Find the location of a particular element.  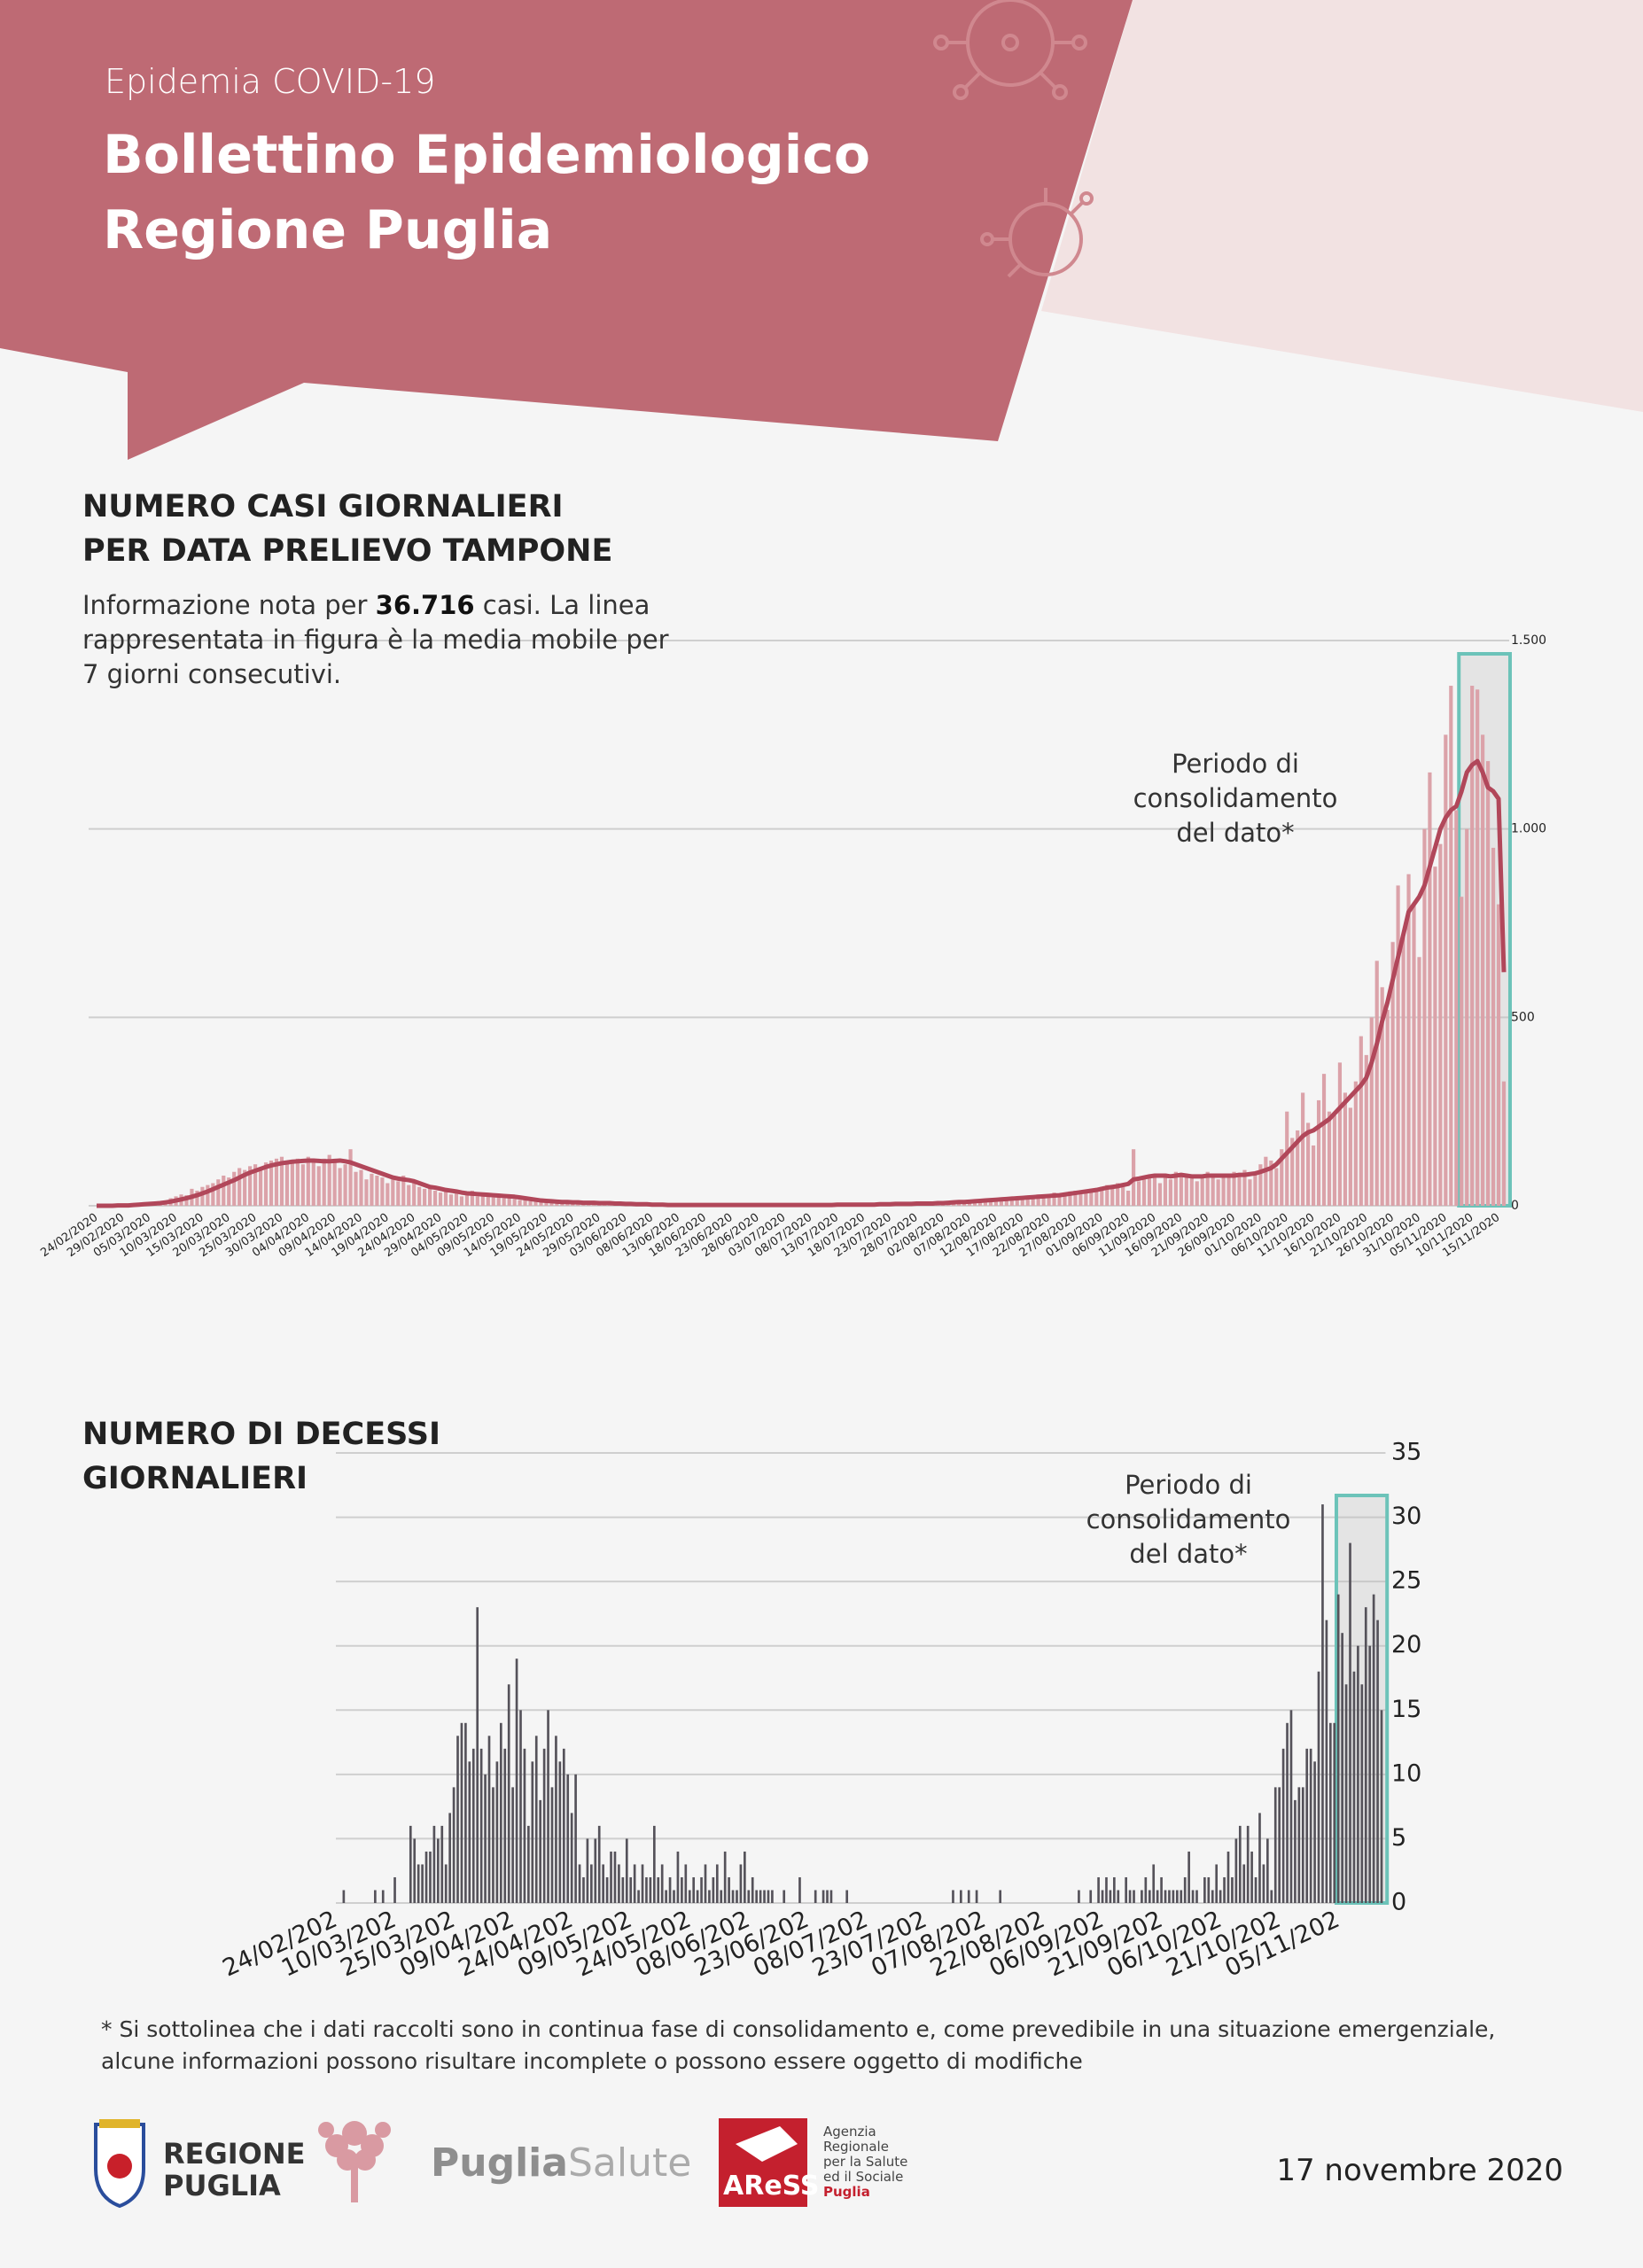

annotation: Periodo di is located at coordinates (1188, 1485).